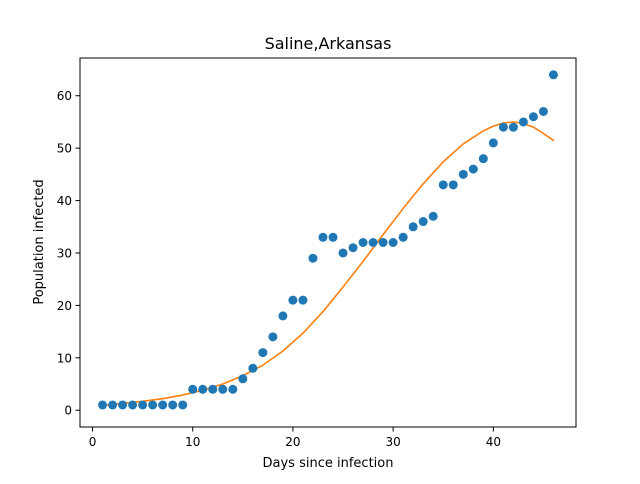 This screenshot has height=484, width=640. Describe the element at coordinates (292, 442) in the screenshot. I see `x-tick-label: 20` at that location.